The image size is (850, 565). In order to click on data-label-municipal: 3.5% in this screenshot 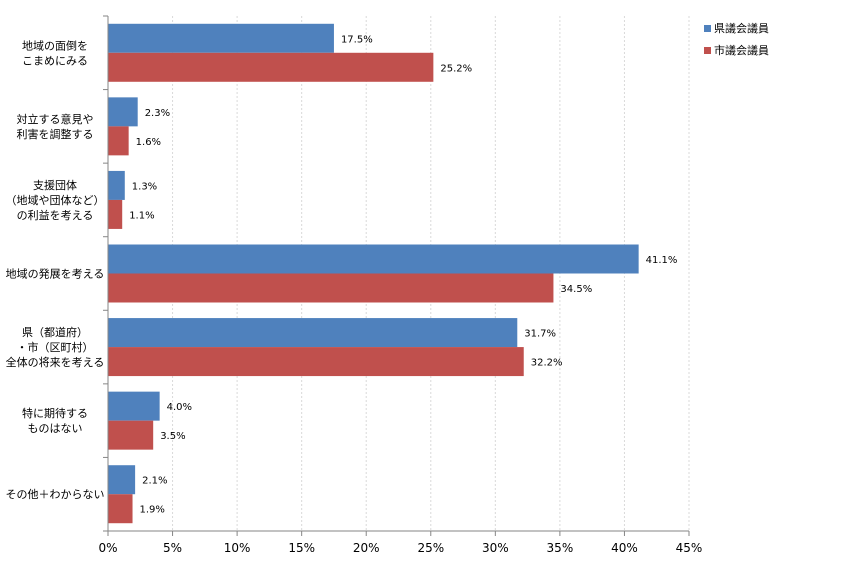, I will do `click(172, 436)`.